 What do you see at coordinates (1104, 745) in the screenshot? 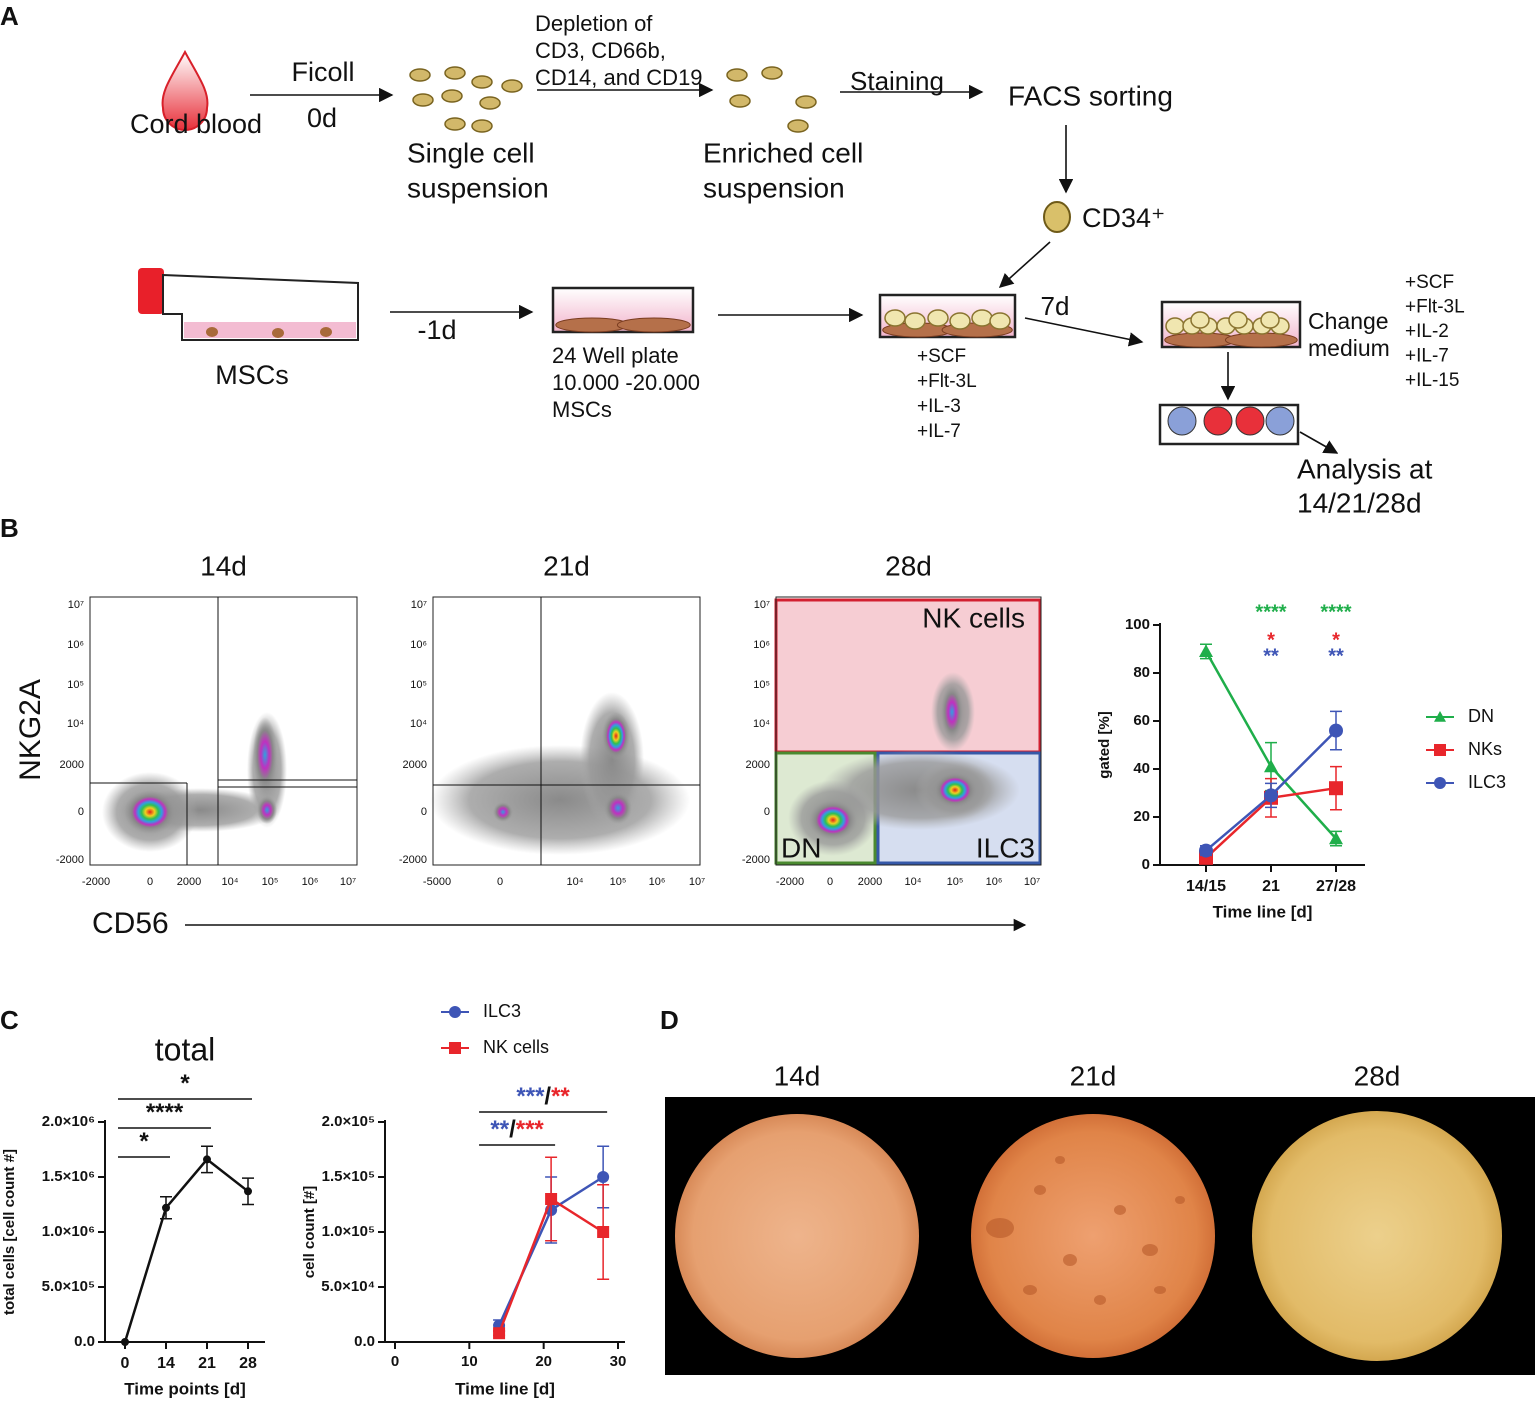
I see `y-axis-title: gated [%]` at bounding box center [1104, 745].